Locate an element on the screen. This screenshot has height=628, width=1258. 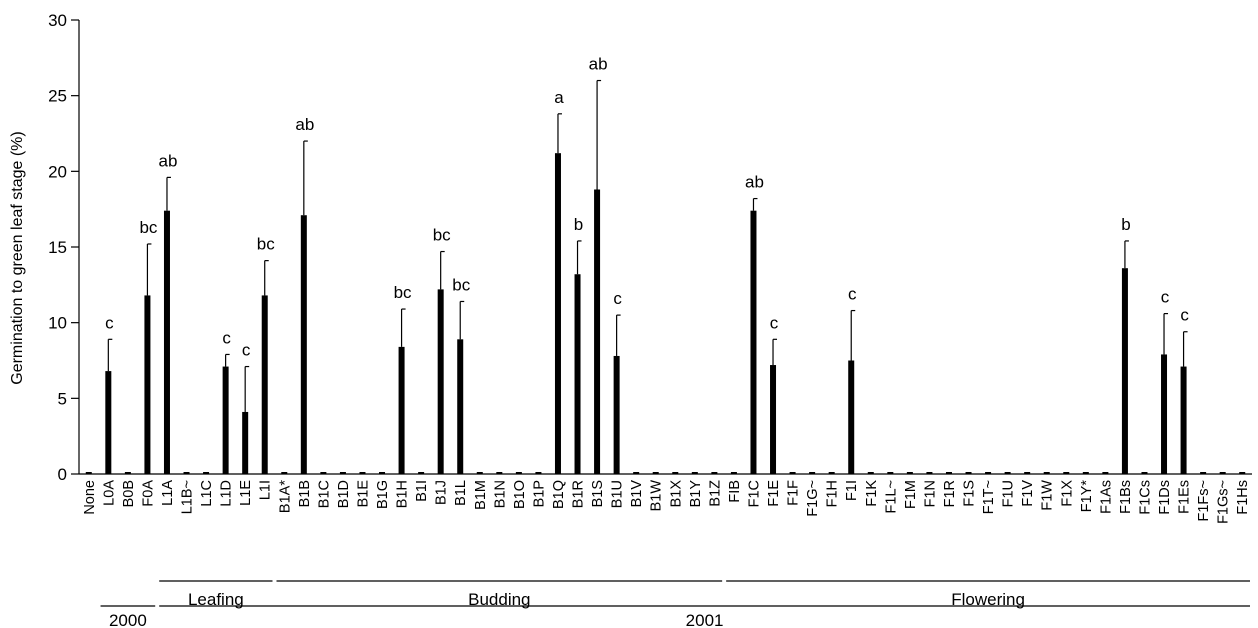
x-tick-label: B1Z is located at coordinates (715, 493).